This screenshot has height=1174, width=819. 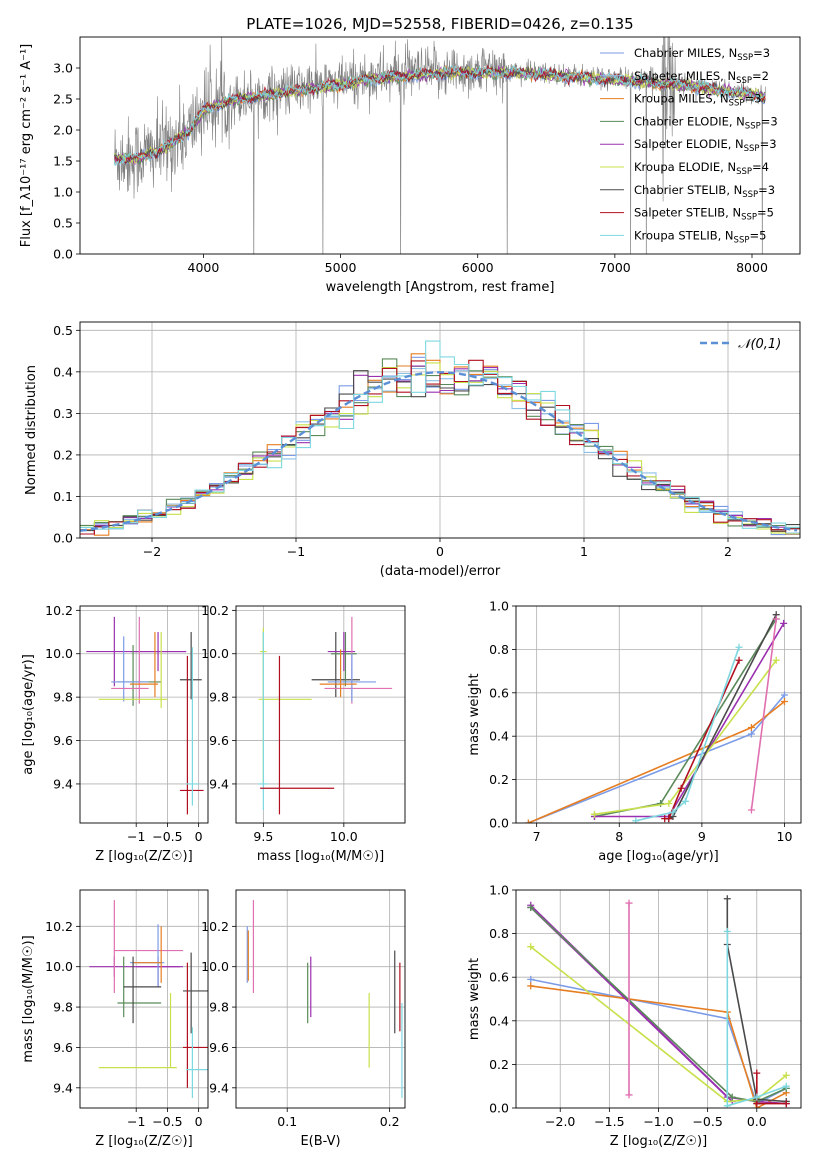 What do you see at coordinates (499, 736) in the screenshot?
I see `weight-vs-age-ytick-label: 0.4` at bounding box center [499, 736].